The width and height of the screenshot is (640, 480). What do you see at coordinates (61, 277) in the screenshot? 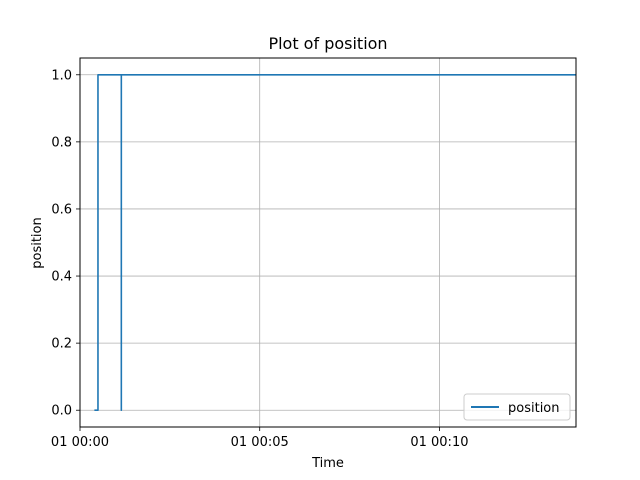
I see `y-tick-label: 0.4` at bounding box center [61, 277].